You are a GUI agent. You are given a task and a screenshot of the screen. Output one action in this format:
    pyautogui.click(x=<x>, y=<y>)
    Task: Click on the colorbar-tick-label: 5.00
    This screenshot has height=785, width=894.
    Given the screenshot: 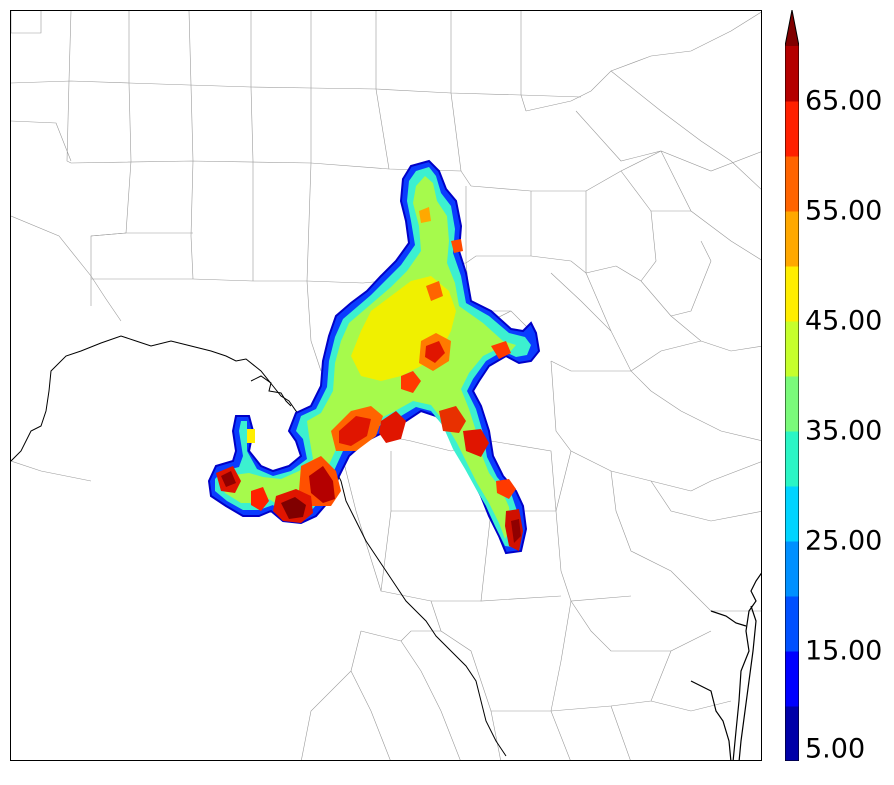 What is the action you would take?
    pyautogui.click(x=835, y=749)
    